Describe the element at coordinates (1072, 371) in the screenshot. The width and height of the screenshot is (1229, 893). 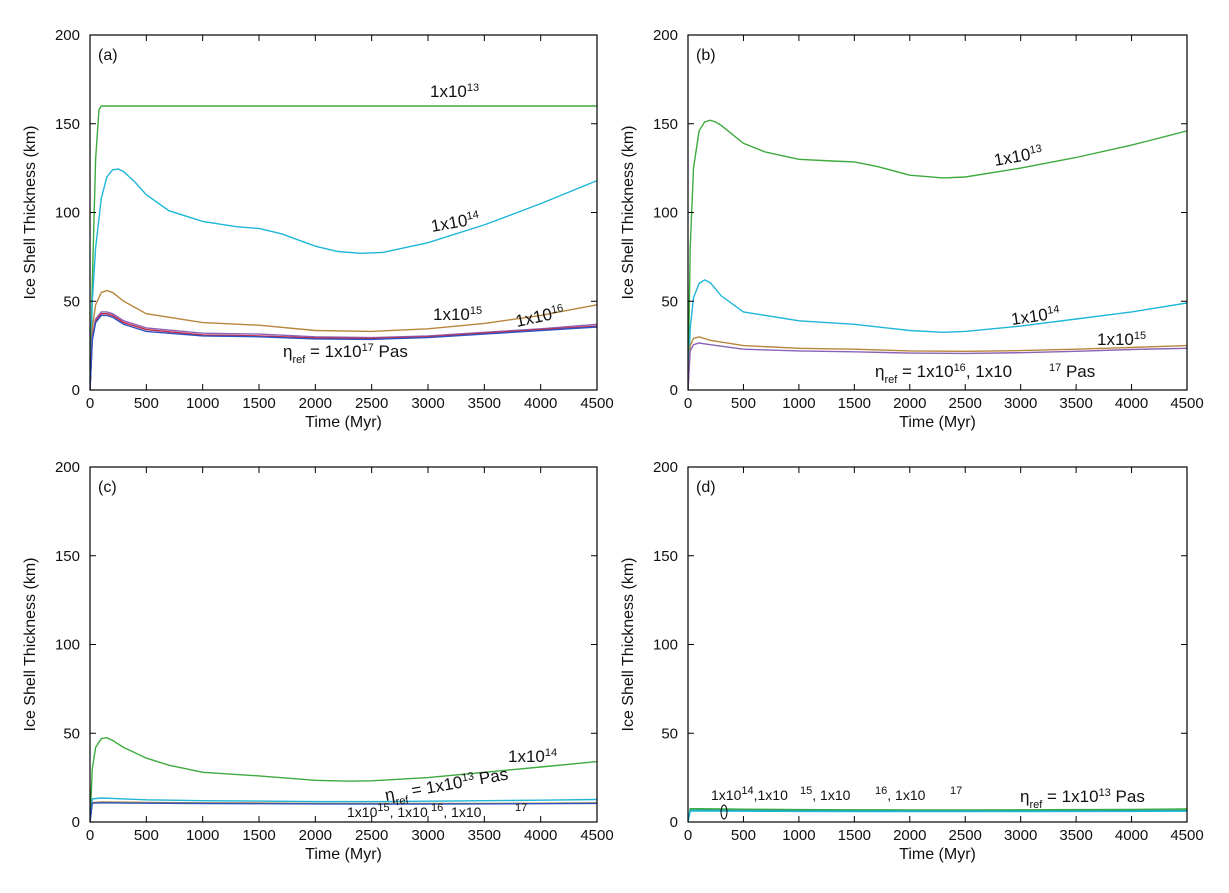
I see `annotation-4: 17 Pas` at that location.